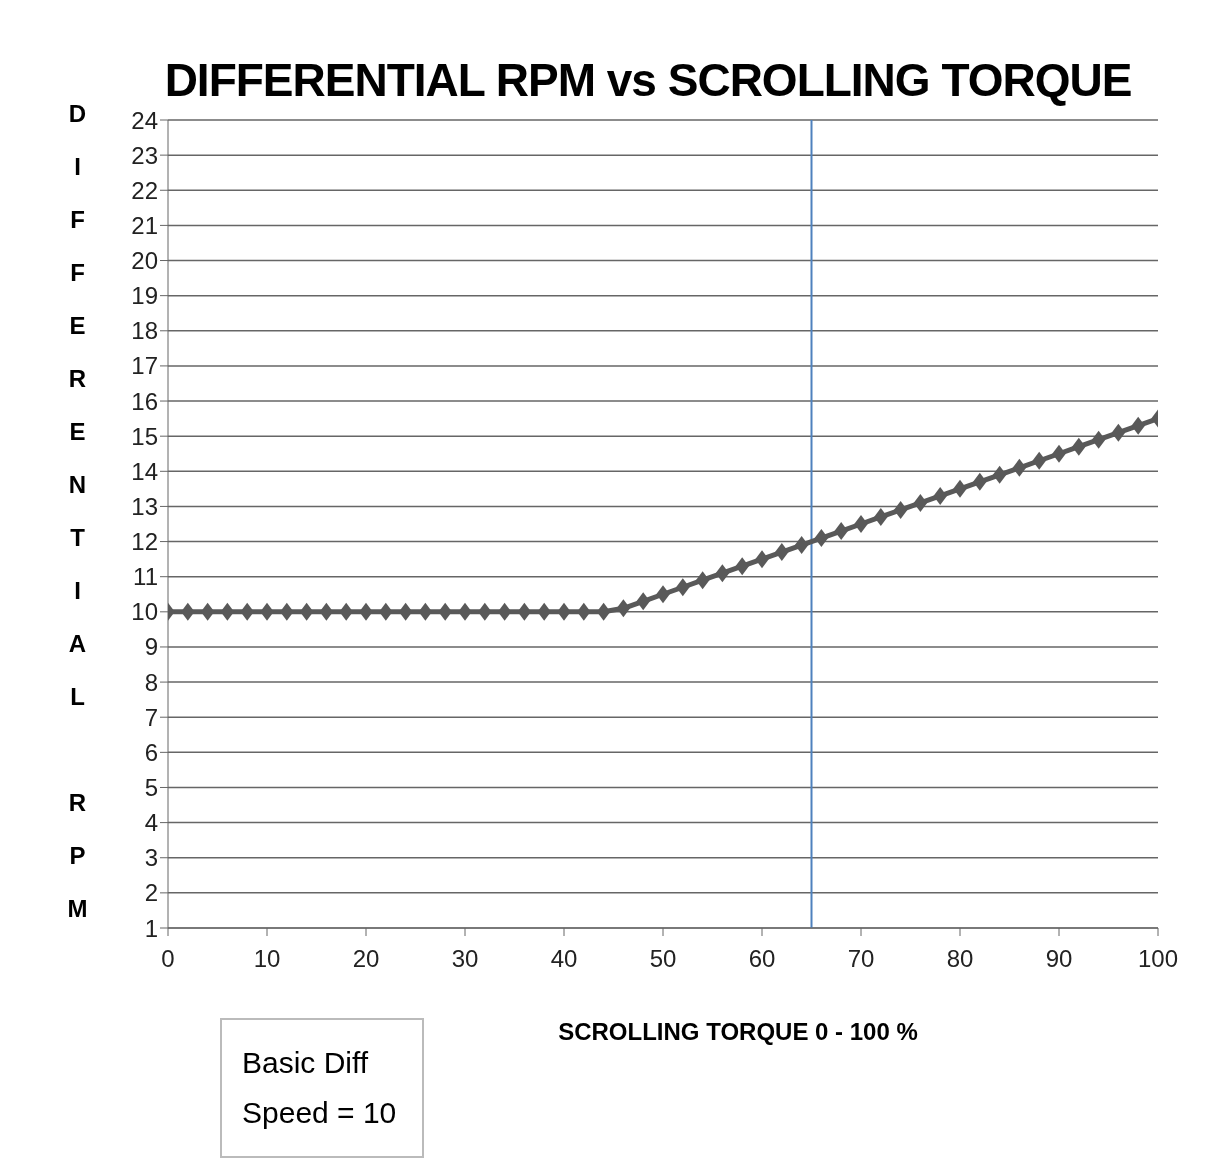  Describe the element at coordinates (168, 959) in the screenshot. I see `x-tick-label: 0` at that location.